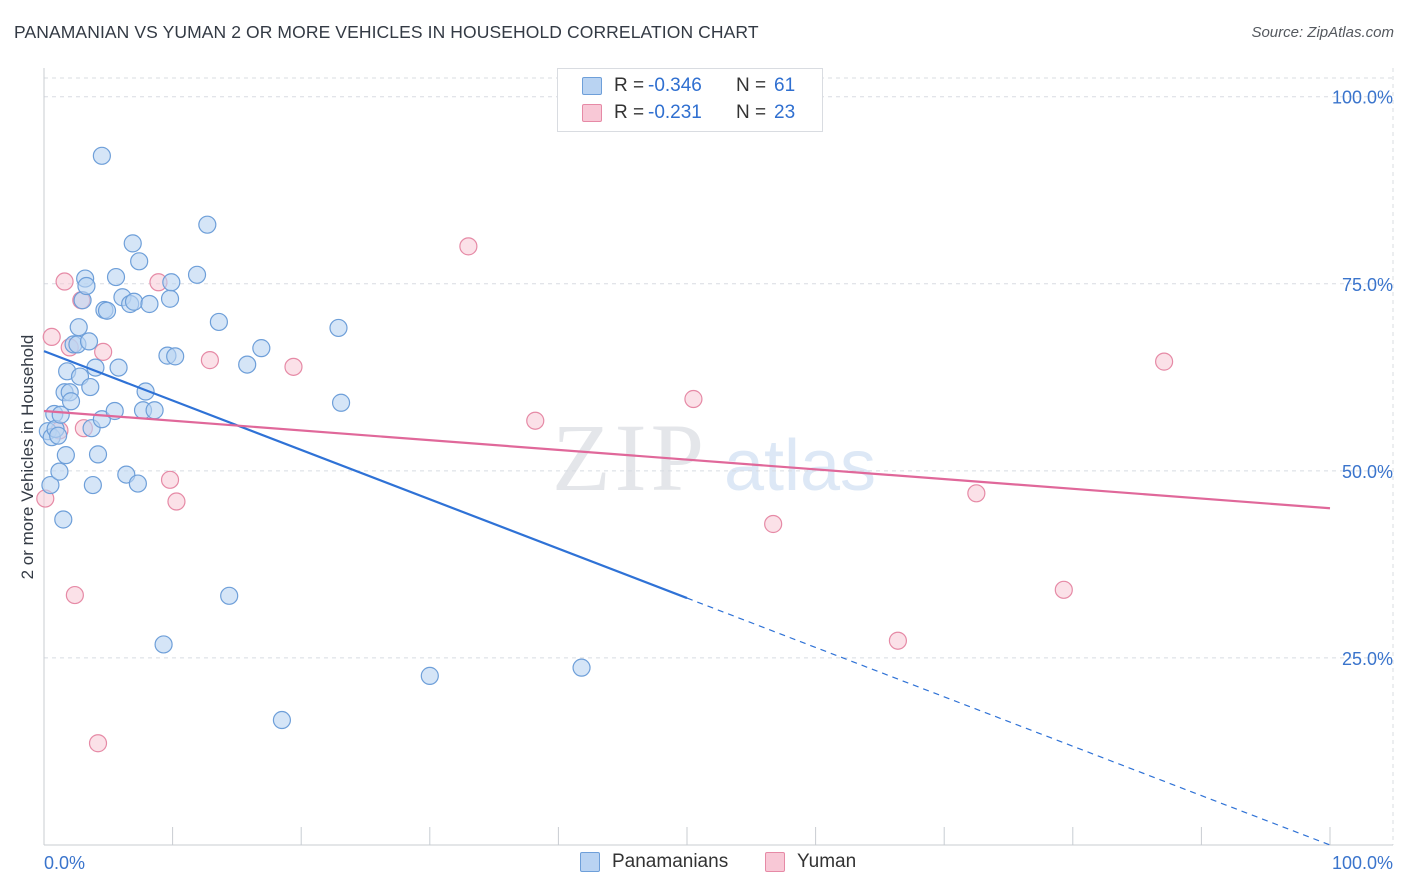 Image resolution: width=1406 pixels, height=892 pixels. What do you see at coordinates (1362, 378) in the screenshot?
I see `y-tick-labels: 25.0% 50.0% 75.0% 100.0%` at bounding box center [1362, 378].